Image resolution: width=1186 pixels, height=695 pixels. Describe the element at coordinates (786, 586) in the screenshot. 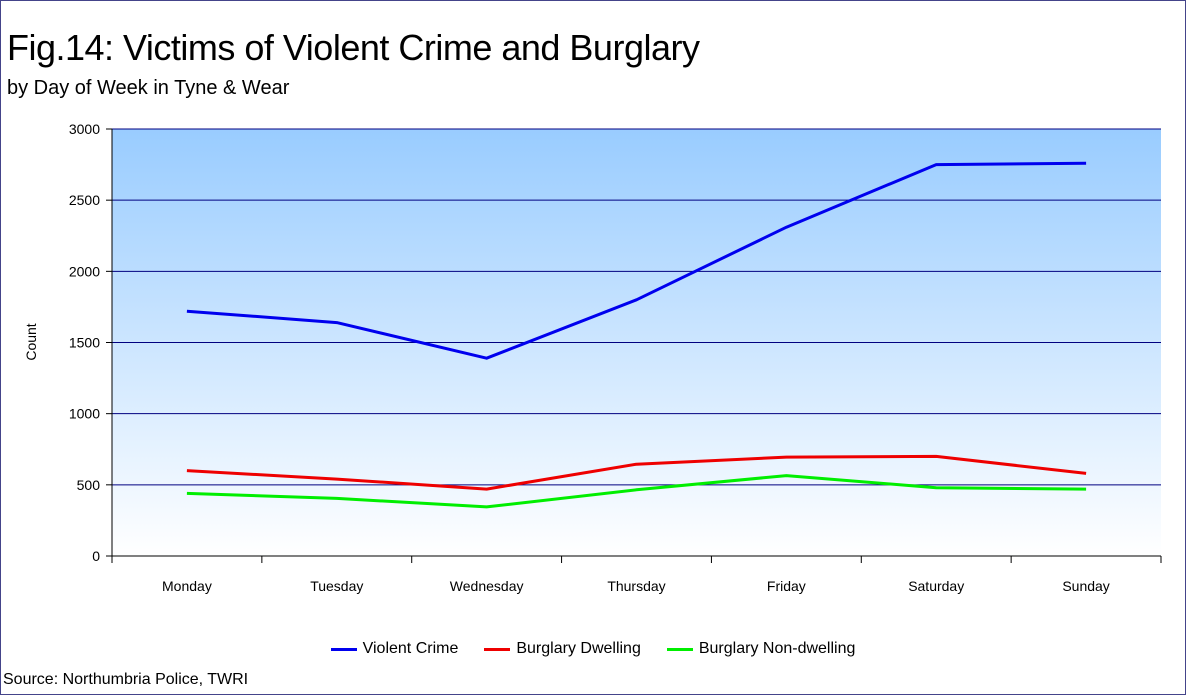

I see `x-tick-label: Friday` at that location.